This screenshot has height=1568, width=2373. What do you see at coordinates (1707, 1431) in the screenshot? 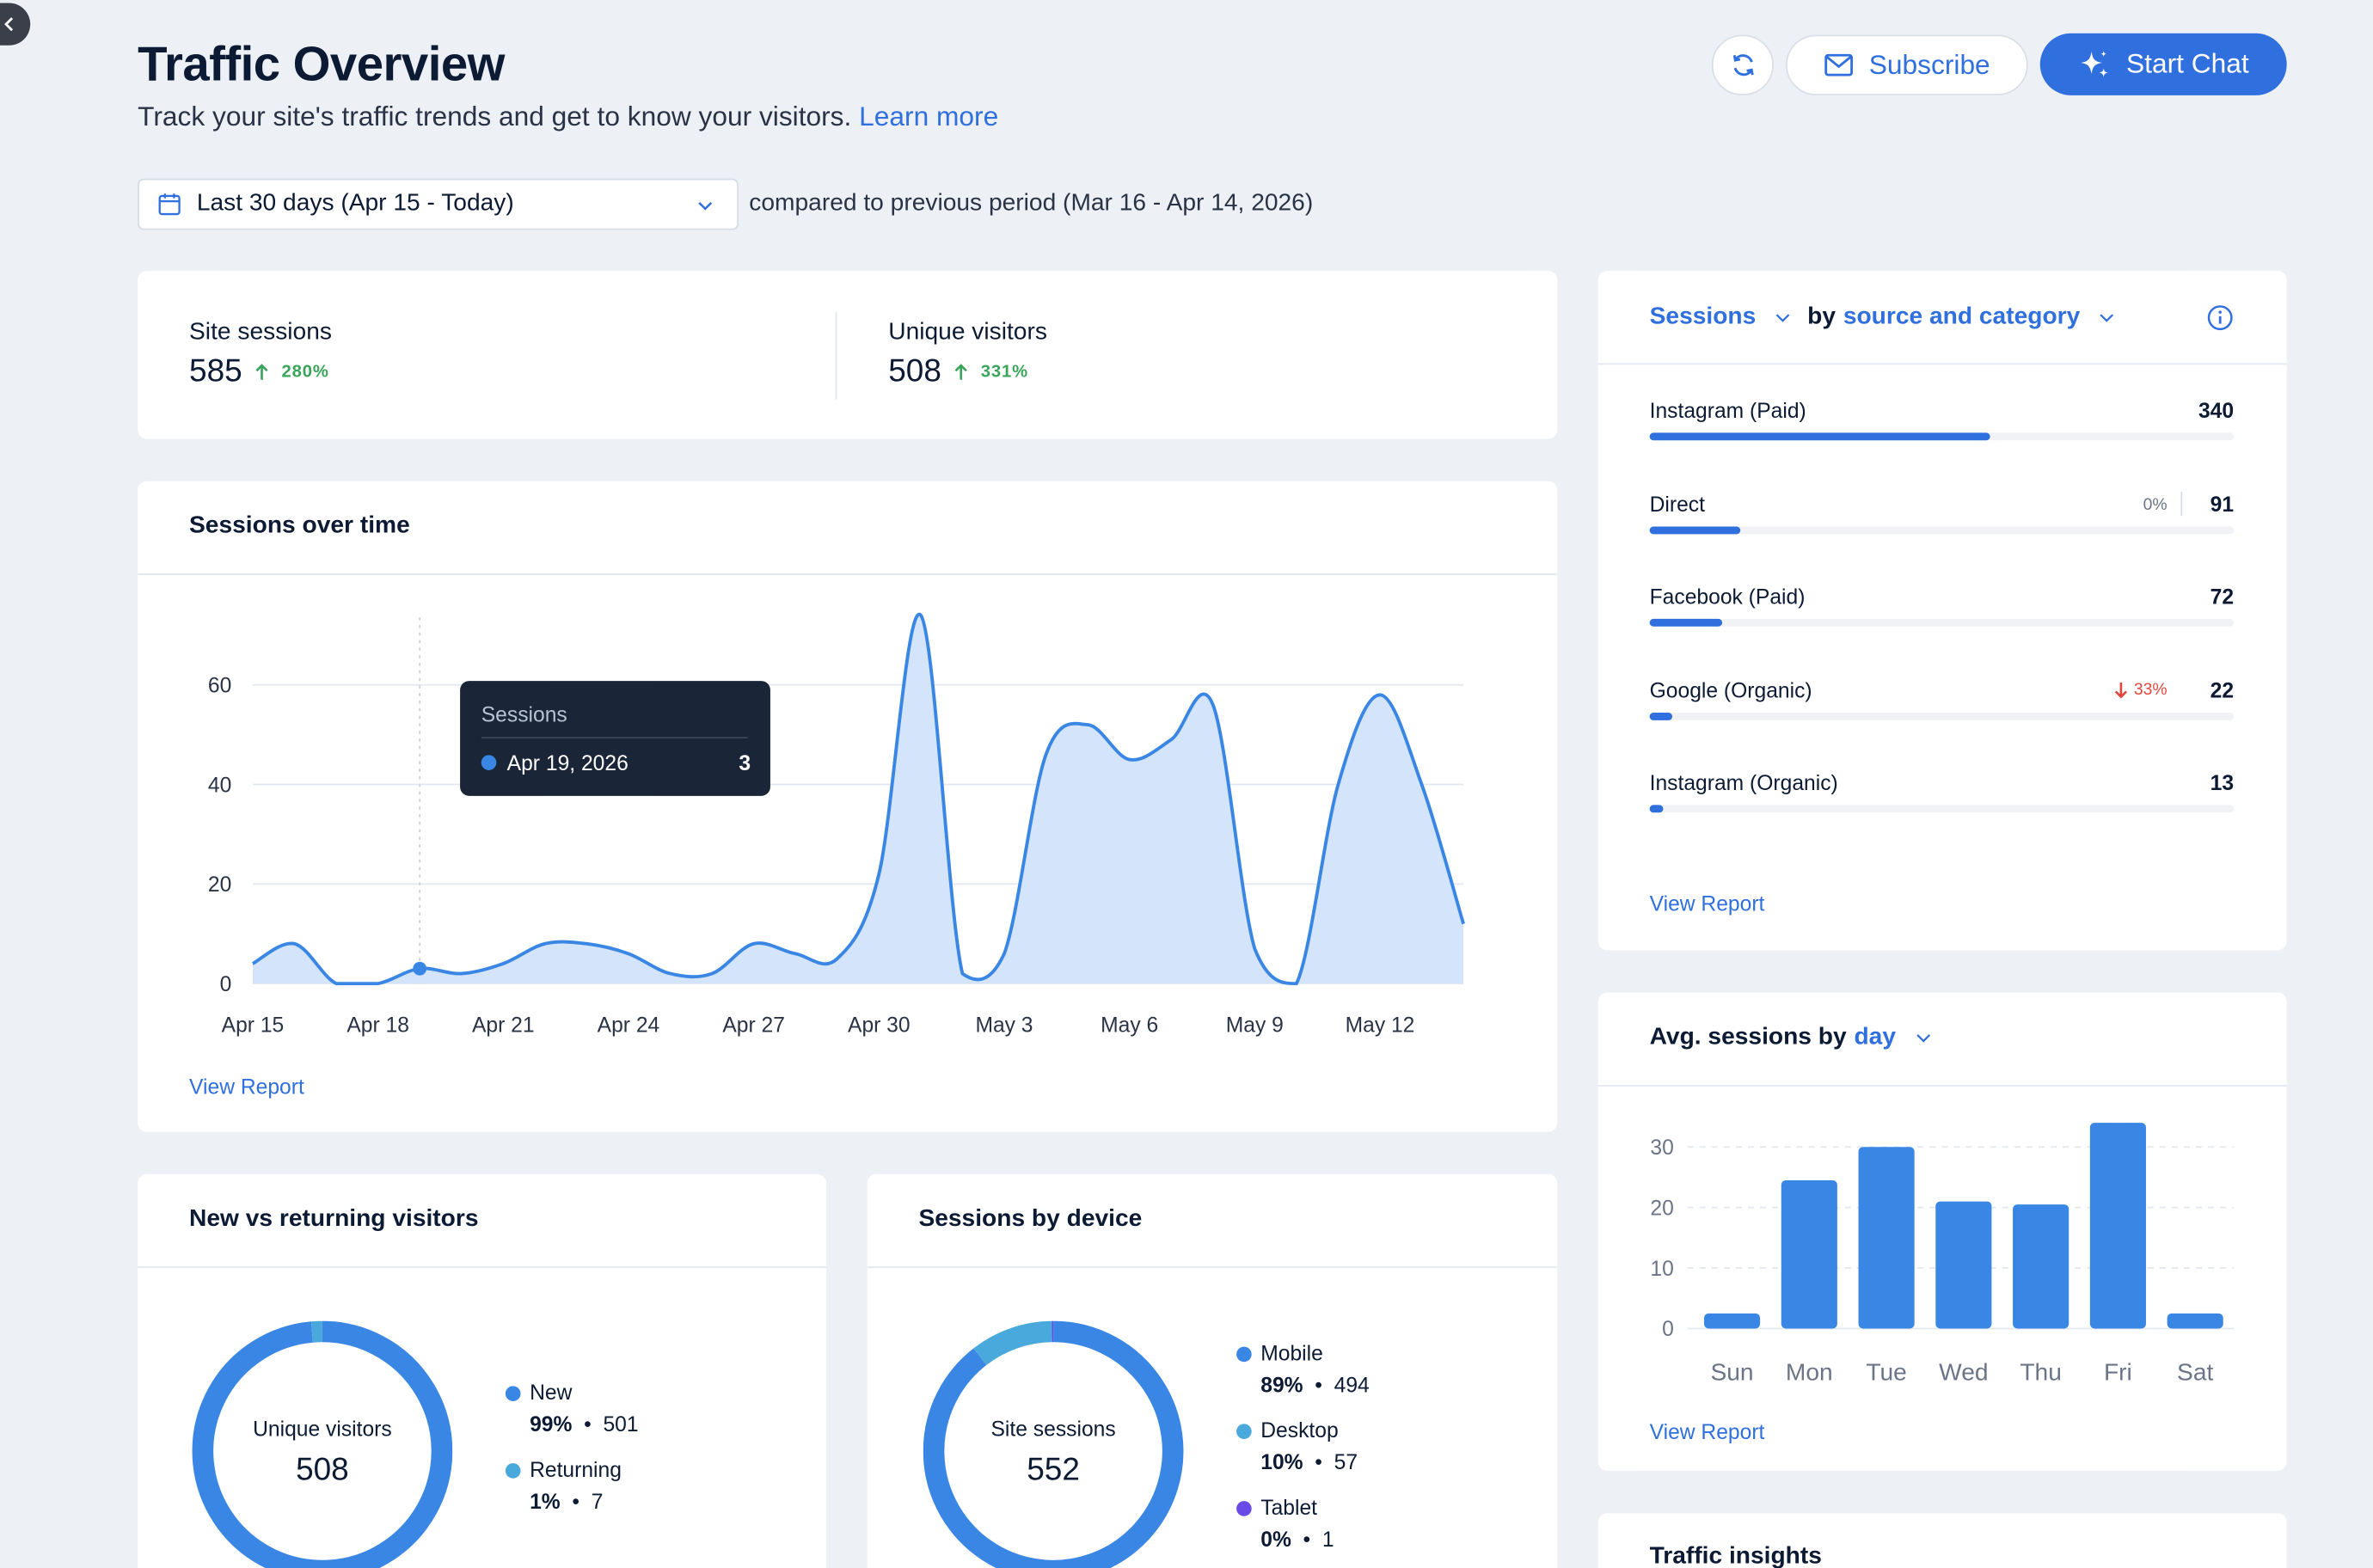
I see `avg-sessions-view-report-link: View Report` at bounding box center [1707, 1431].